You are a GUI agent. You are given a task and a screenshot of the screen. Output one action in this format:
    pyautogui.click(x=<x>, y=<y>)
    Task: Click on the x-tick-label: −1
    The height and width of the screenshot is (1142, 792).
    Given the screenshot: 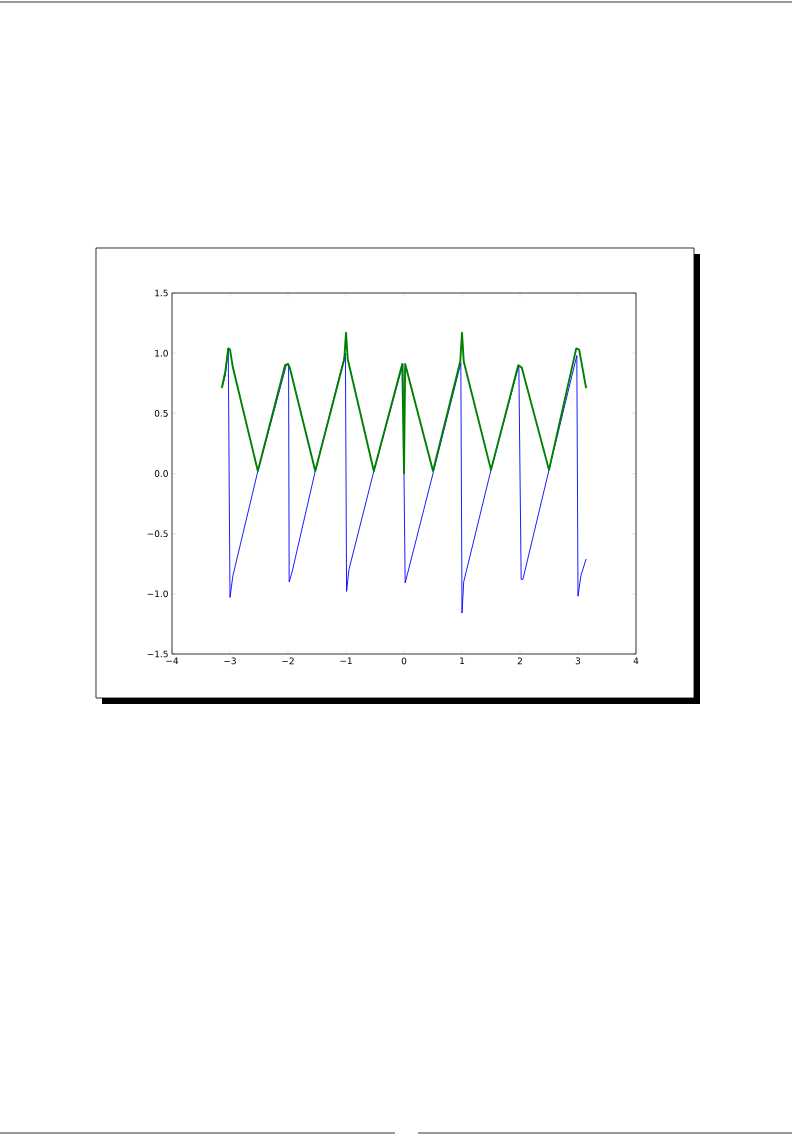 What is the action you would take?
    pyautogui.click(x=346, y=661)
    